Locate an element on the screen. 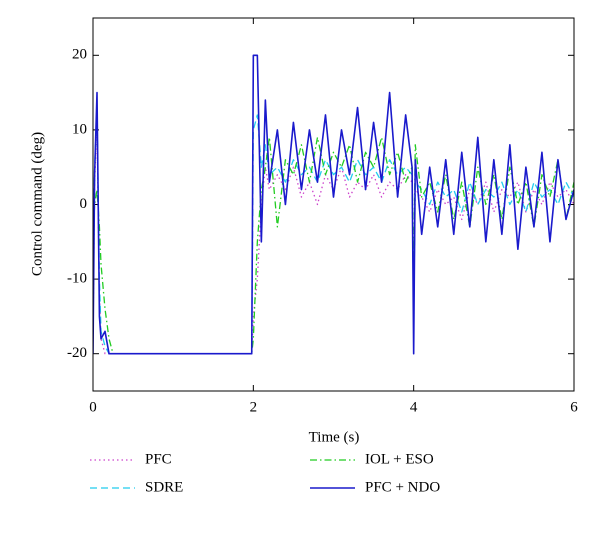 Image resolution: width=600 pixels, height=551 pixels. legend-label: PFC + NDO is located at coordinates (402, 487).